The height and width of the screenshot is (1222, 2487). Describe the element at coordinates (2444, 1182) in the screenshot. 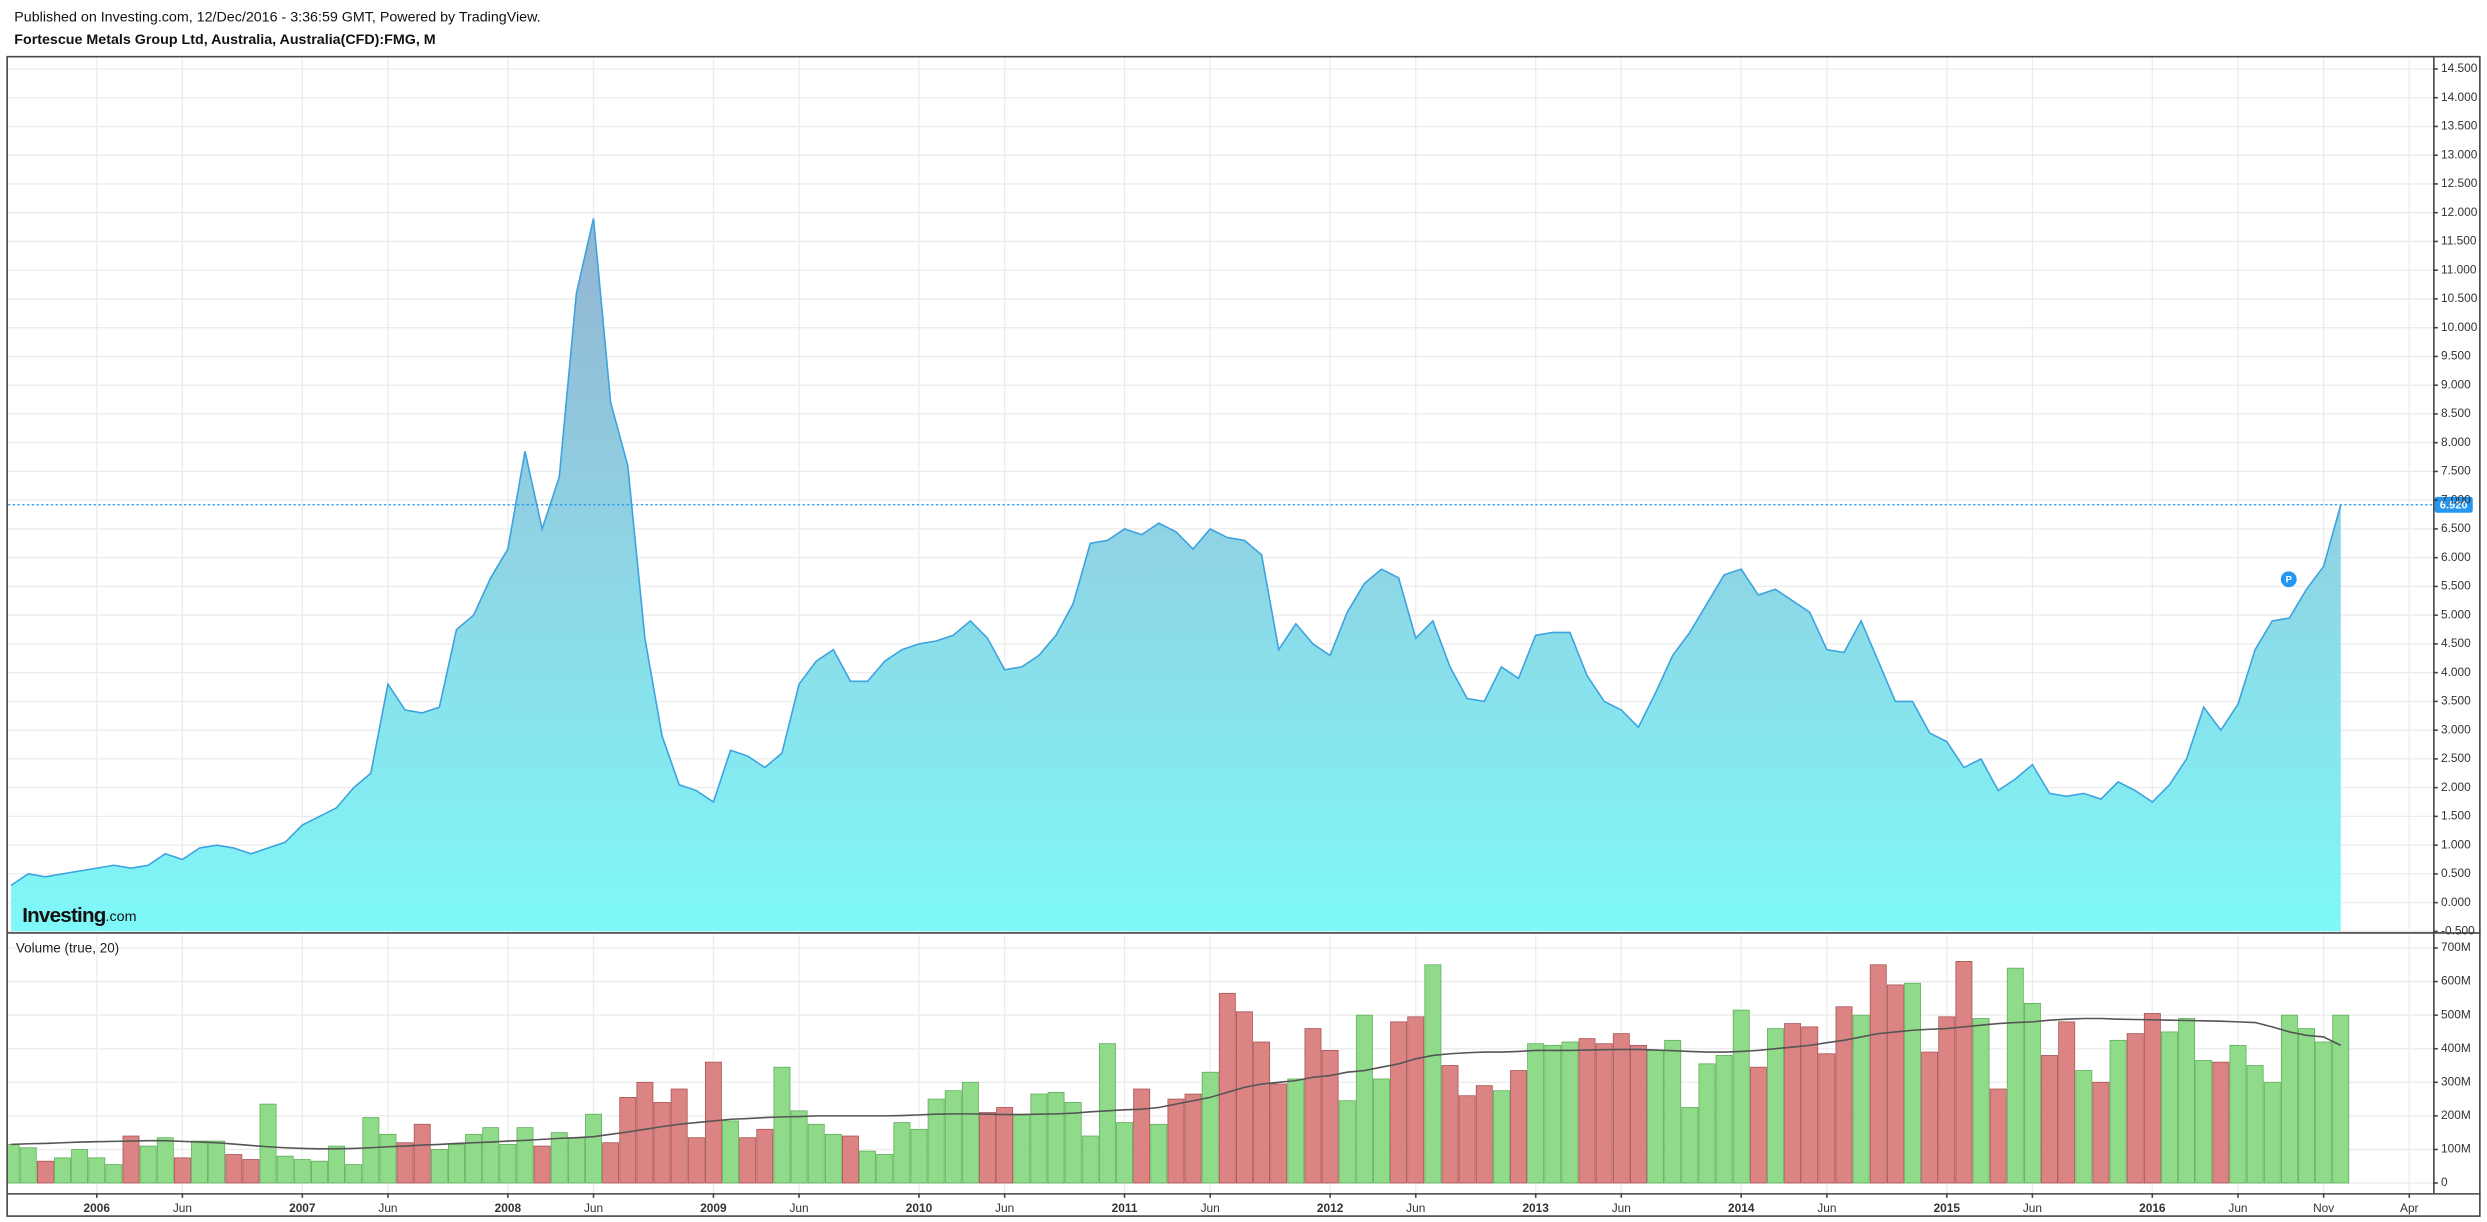

I see `y-tick-label: 0` at that location.